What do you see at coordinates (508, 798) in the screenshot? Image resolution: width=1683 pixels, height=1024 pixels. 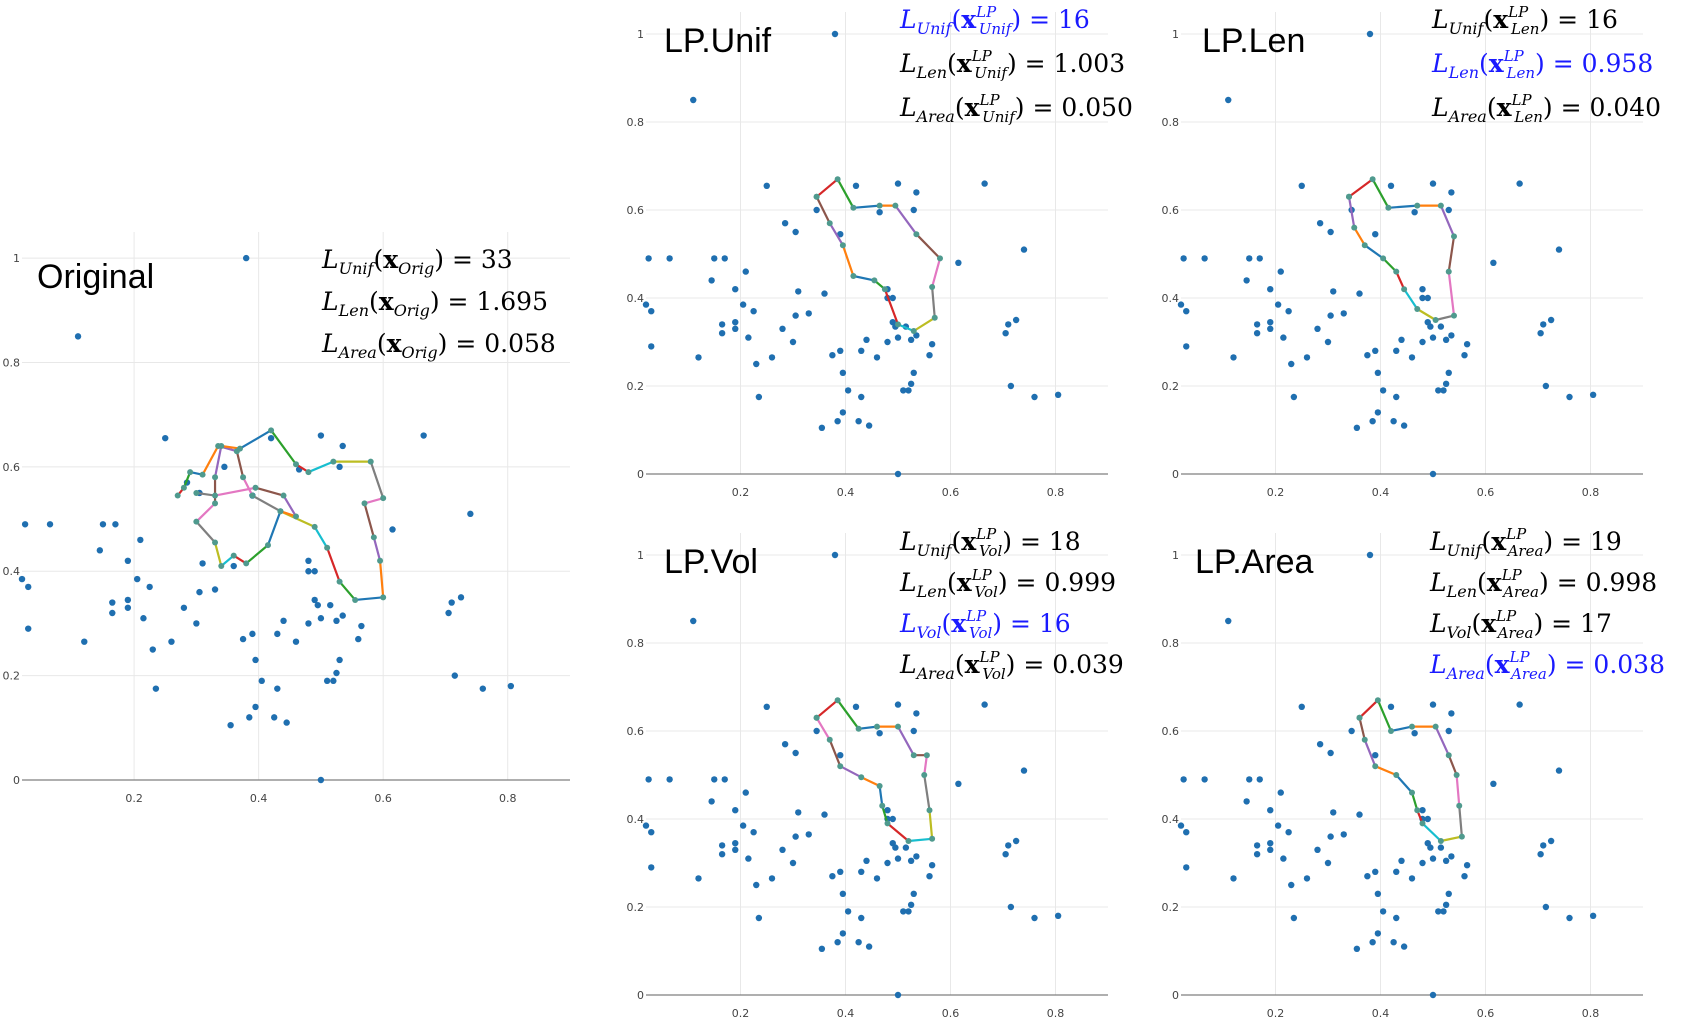 I see `x-tick-label: 0.8` at bounding box center [508, 798].